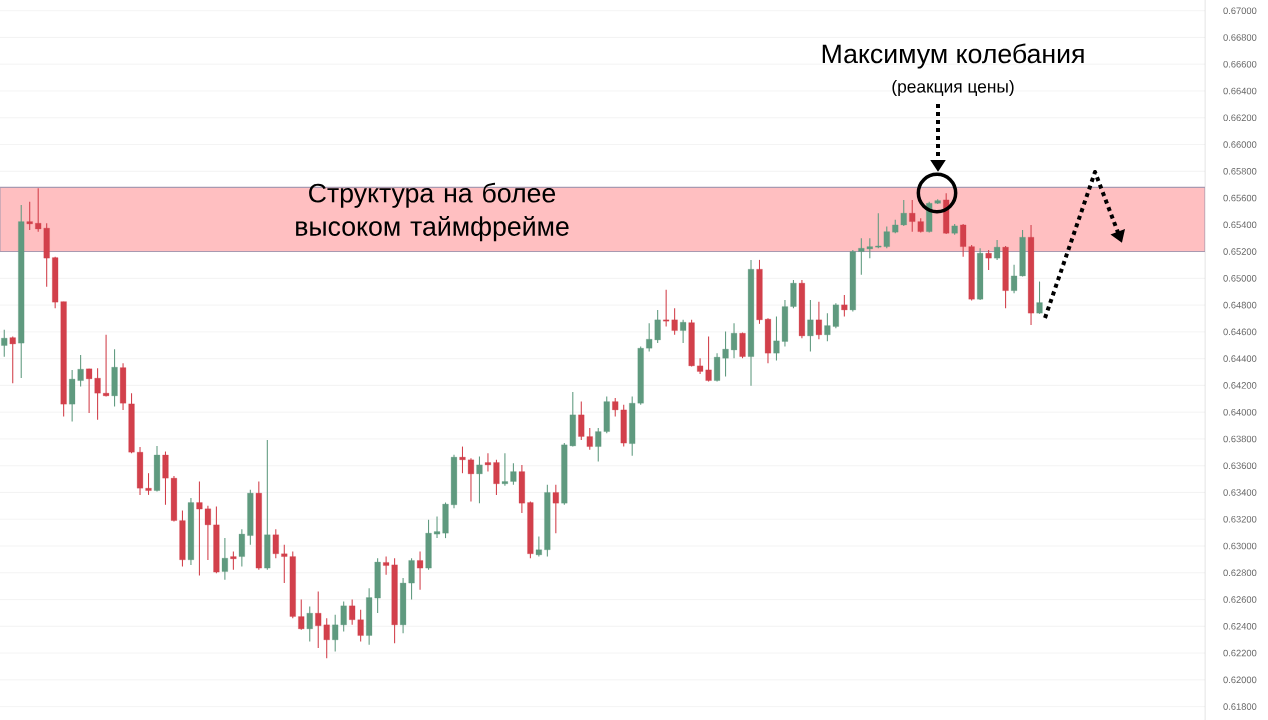 The image size is (1268, 720). What do you see at coordinates (953, 56) in the screenshot?
I see `annotation: Максимум колебания` at bounding box center [953, 56].